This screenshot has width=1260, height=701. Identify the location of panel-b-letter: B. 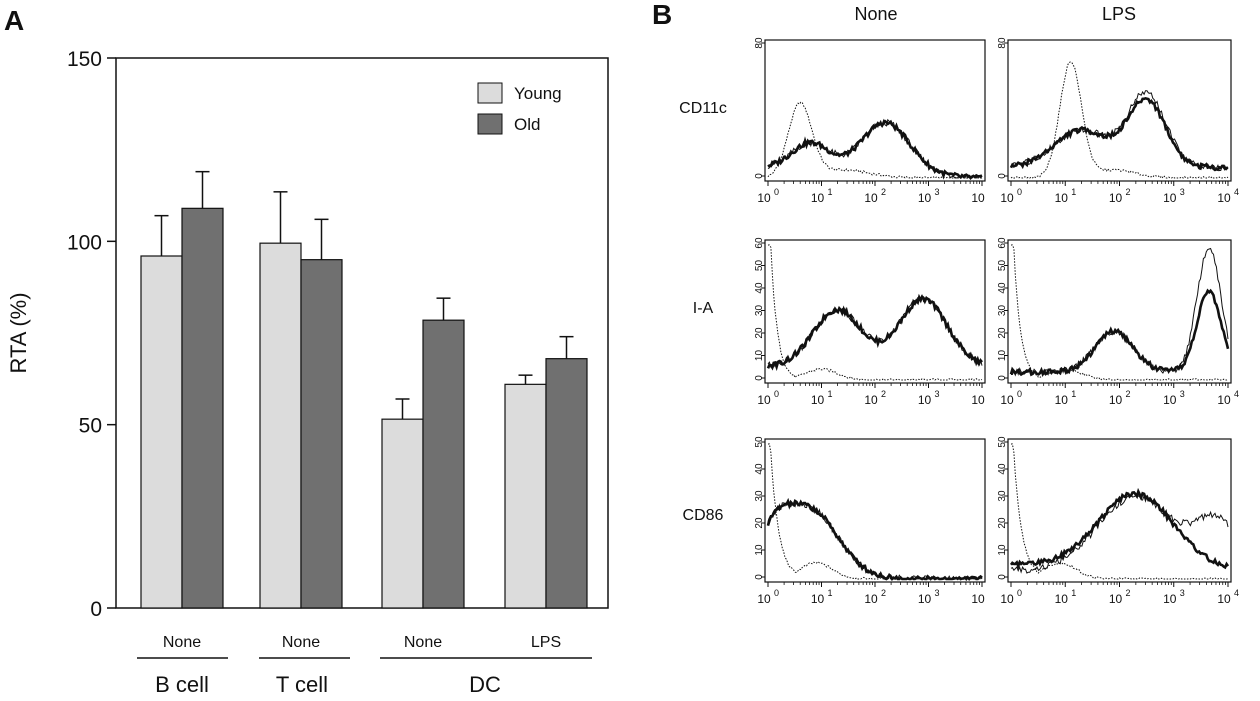
(662, 15).